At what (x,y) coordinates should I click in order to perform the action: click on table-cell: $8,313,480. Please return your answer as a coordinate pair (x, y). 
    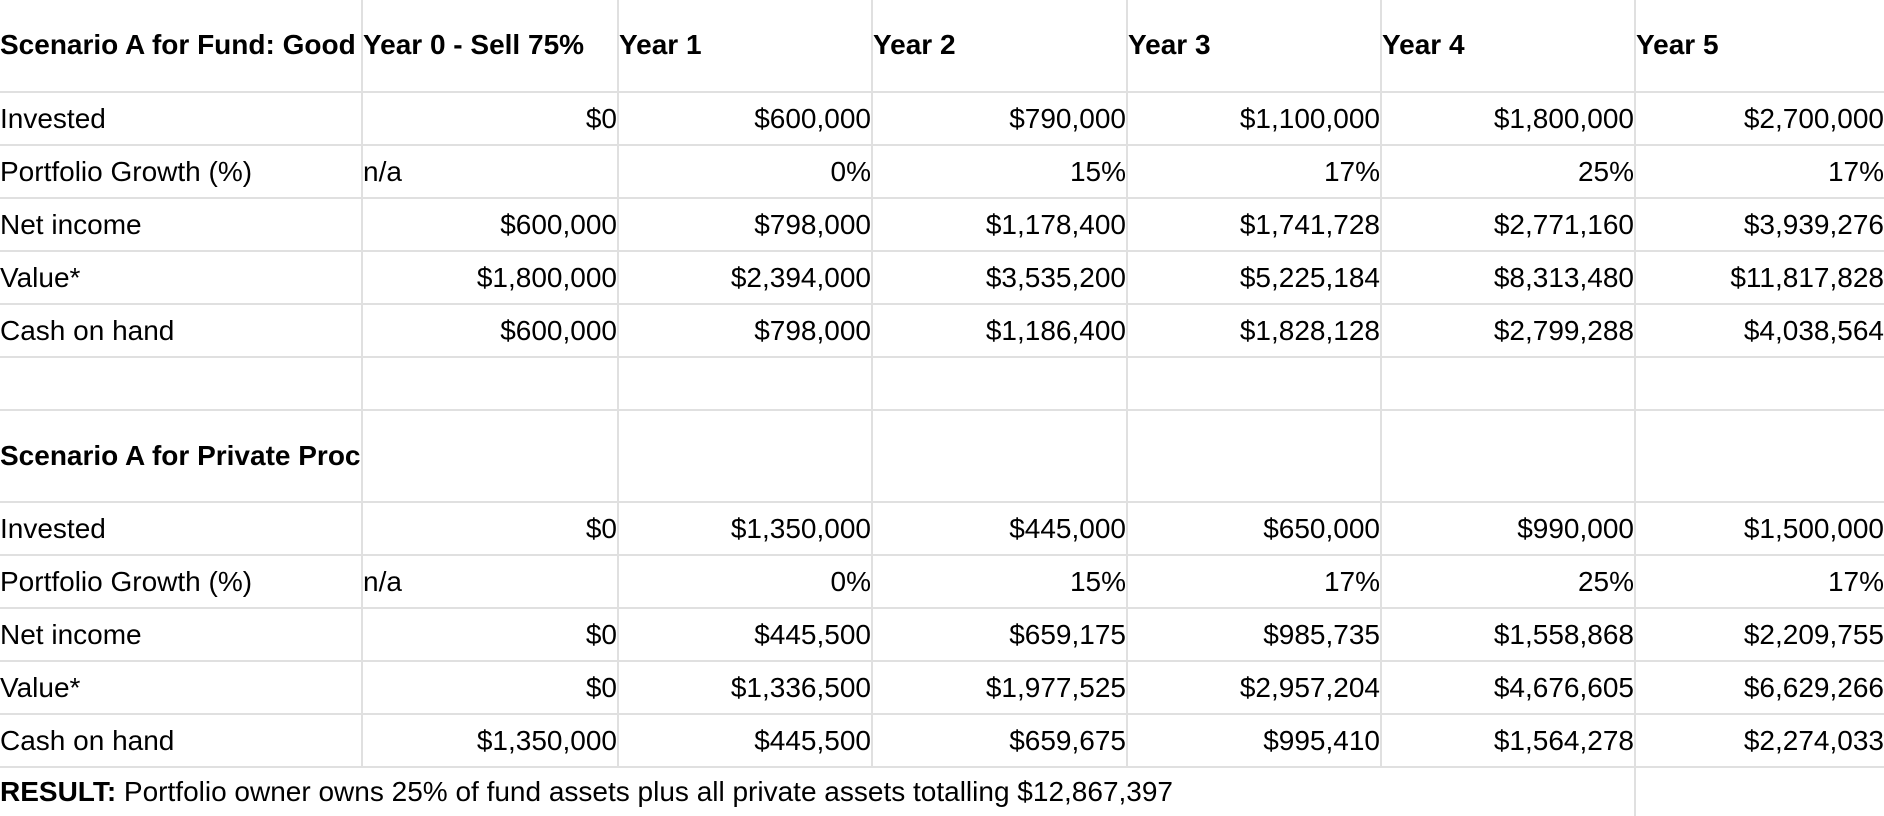
    Looking at the image, I should click on (1508, 277).